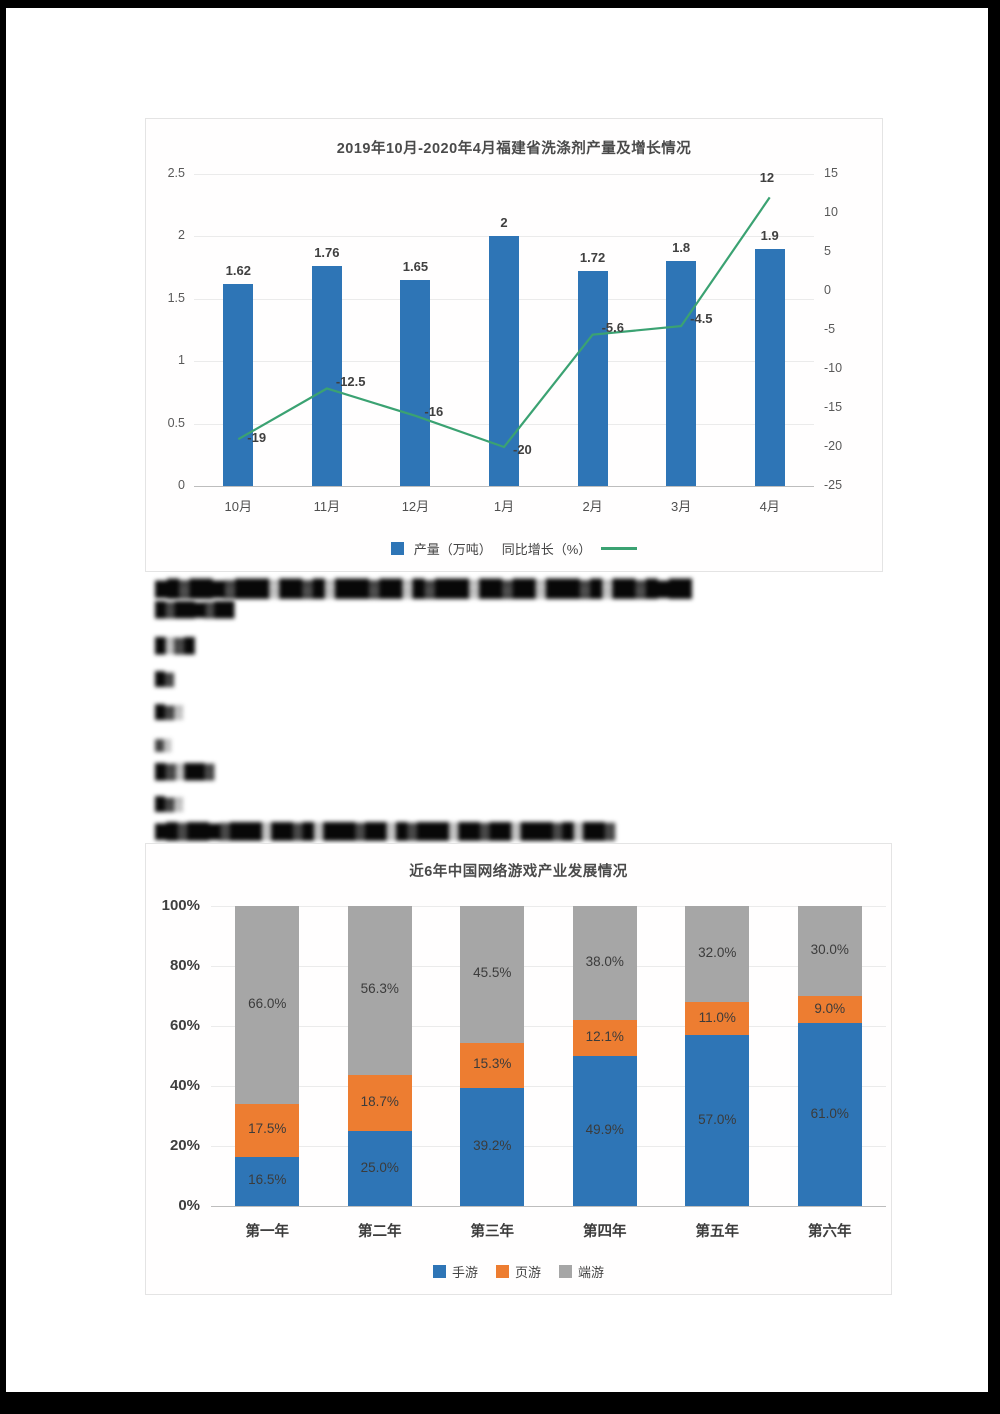 Image resolution: width=1000 pixels, height=1414 pixels. I want to click on bar-value-label: 1.9, so click(769, 235).